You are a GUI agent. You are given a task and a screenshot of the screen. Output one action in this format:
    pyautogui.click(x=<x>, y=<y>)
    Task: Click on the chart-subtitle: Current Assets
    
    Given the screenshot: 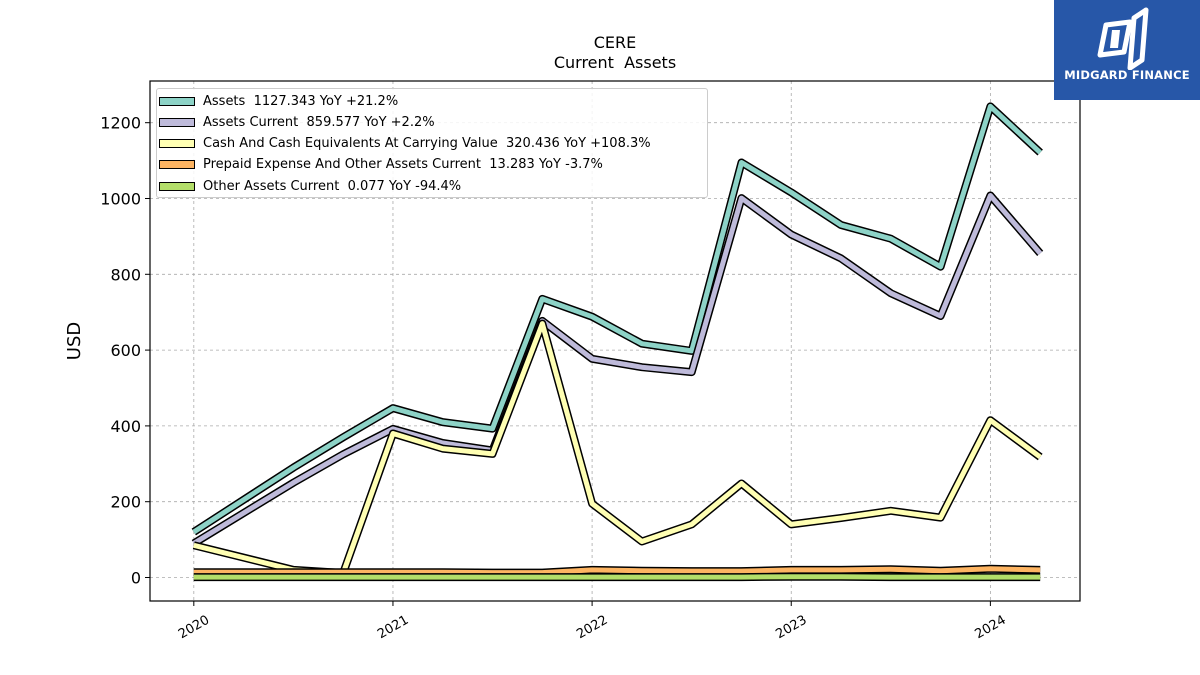 What is the action you would take?
    pyautogui.click(x=615, y=62)
    